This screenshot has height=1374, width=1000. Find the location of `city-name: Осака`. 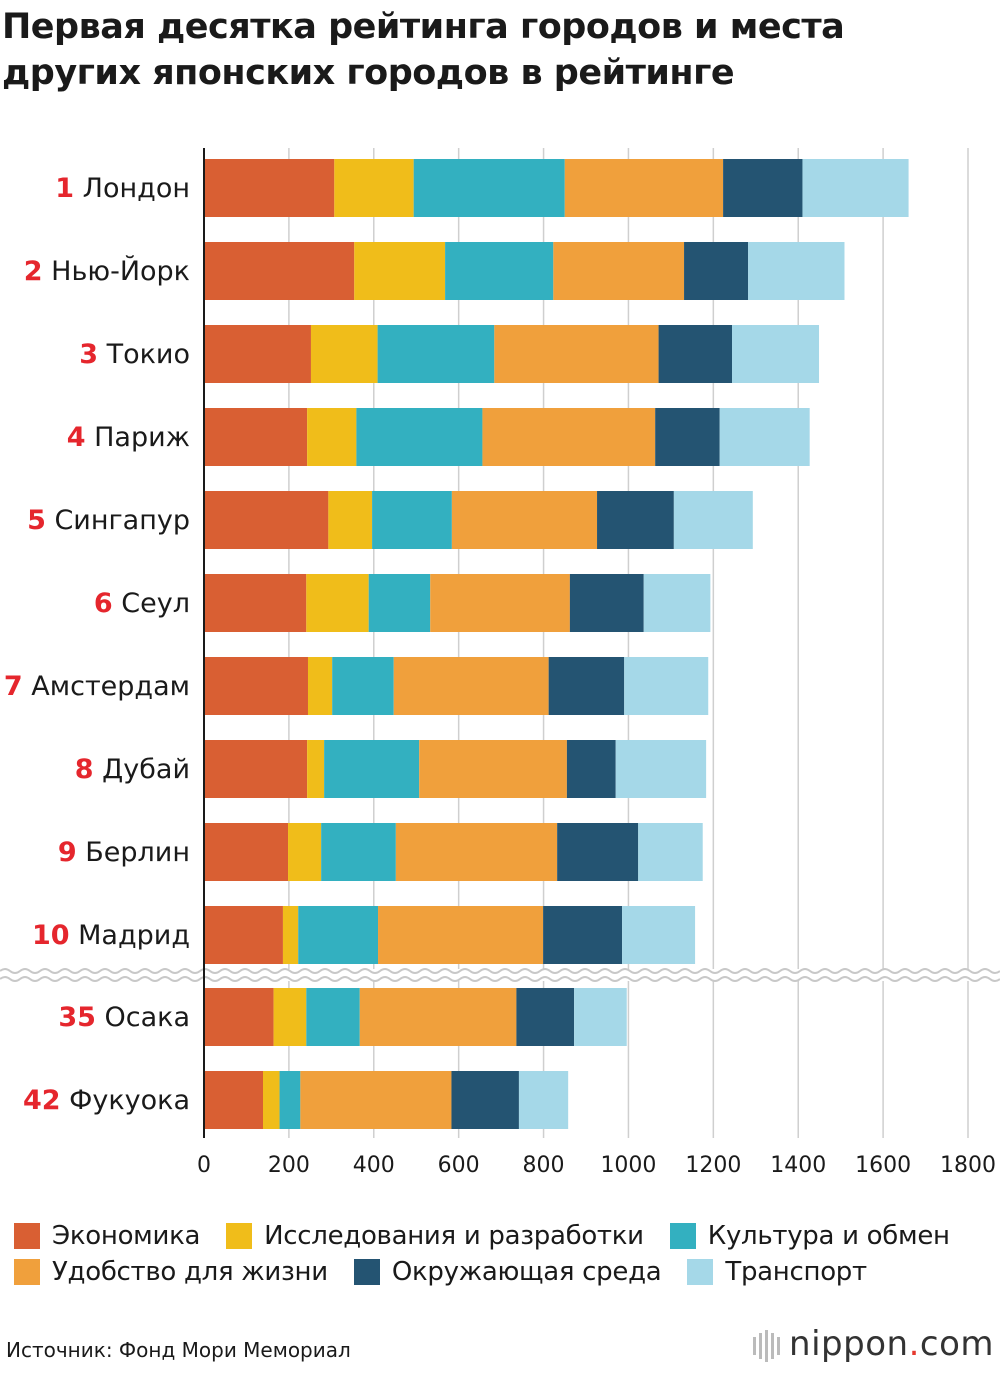

city-name: Осака is located at coordinates (143, 1017).